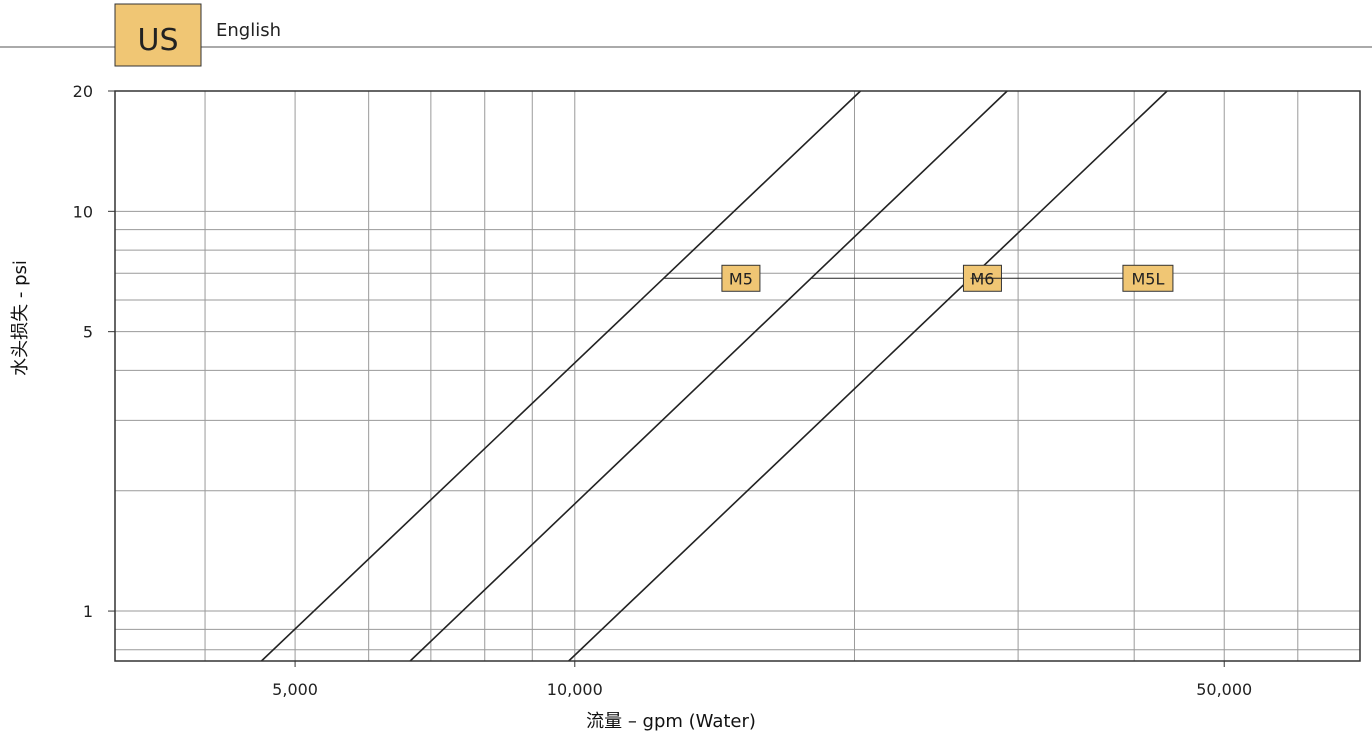 The width and height of the screenshot is (1372, 738). I want to click on series-label-box-m5l, so click(1148, 278).